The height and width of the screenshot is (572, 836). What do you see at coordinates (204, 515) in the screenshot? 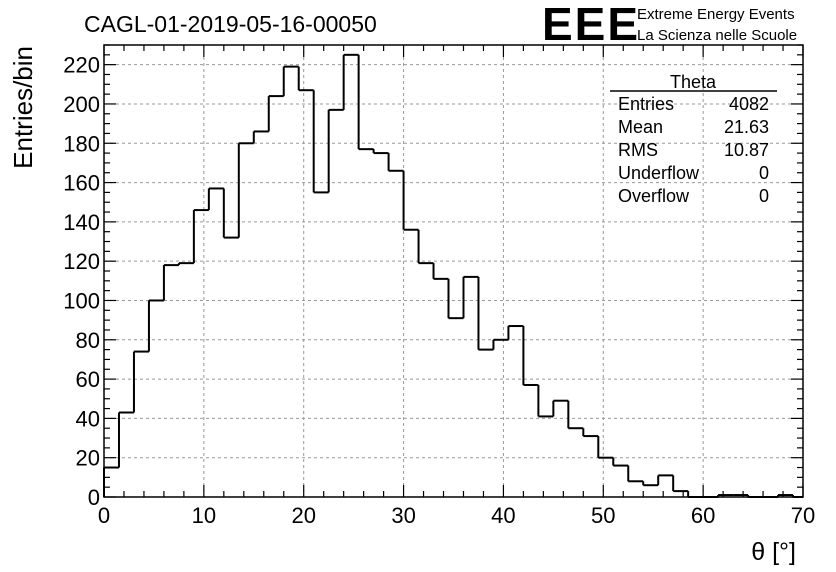
I see `x-tick-label: 10` at bounding box center [204, 515].